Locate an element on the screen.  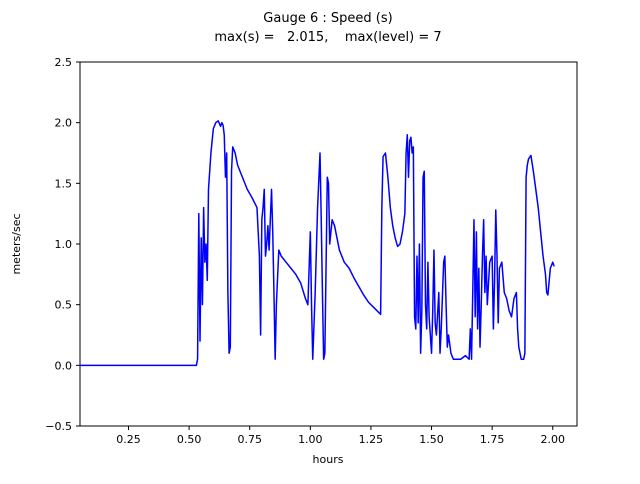
y-tick-label: 1.0 is located at coordinates (64, 244).